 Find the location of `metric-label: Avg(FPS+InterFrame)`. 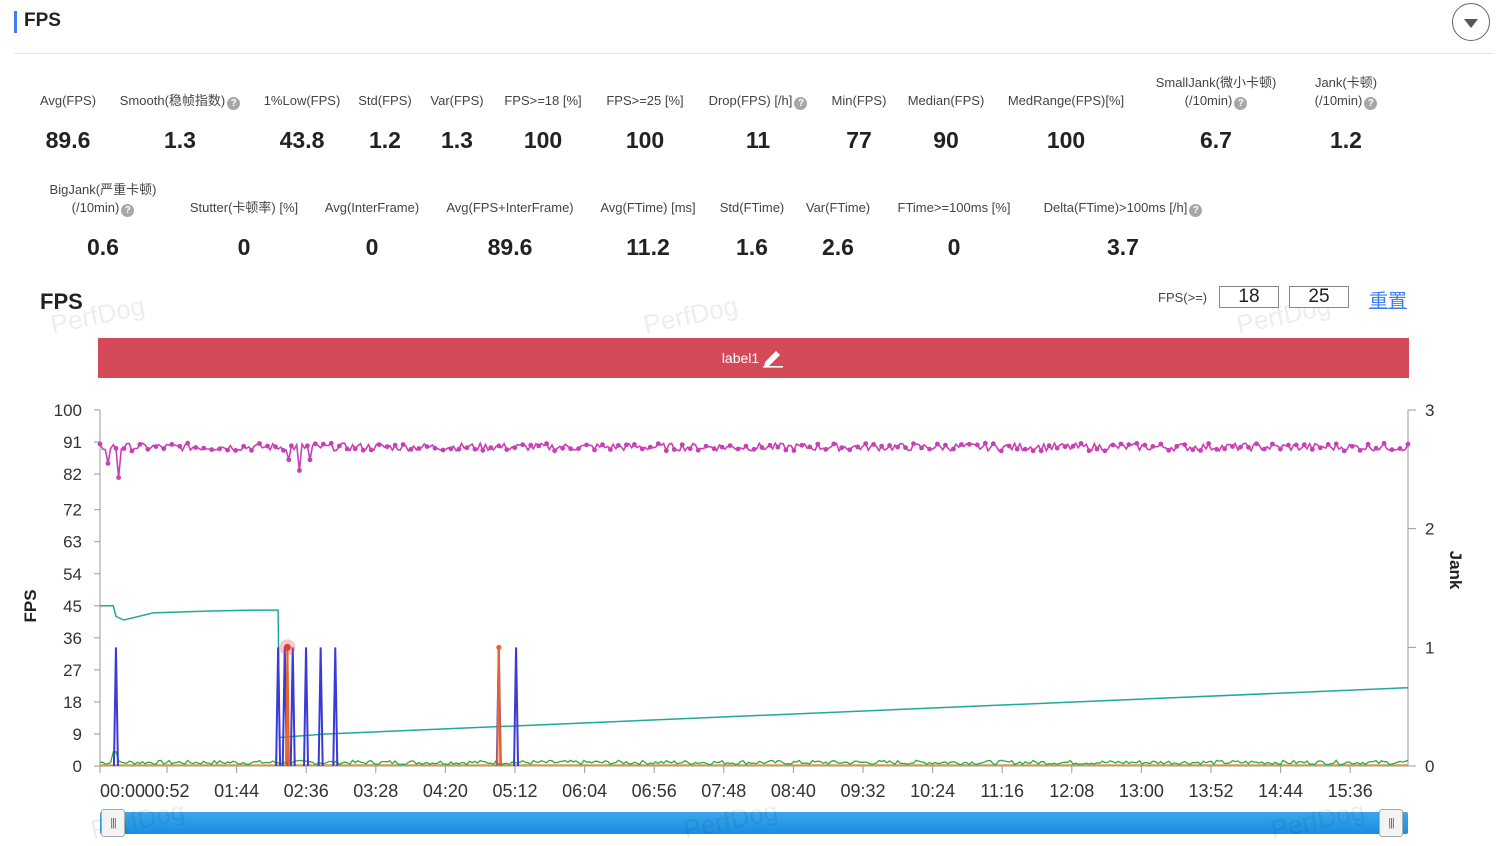

metric-label: Avg(FPS+InterFrame) is located at coordinates (510, 207).